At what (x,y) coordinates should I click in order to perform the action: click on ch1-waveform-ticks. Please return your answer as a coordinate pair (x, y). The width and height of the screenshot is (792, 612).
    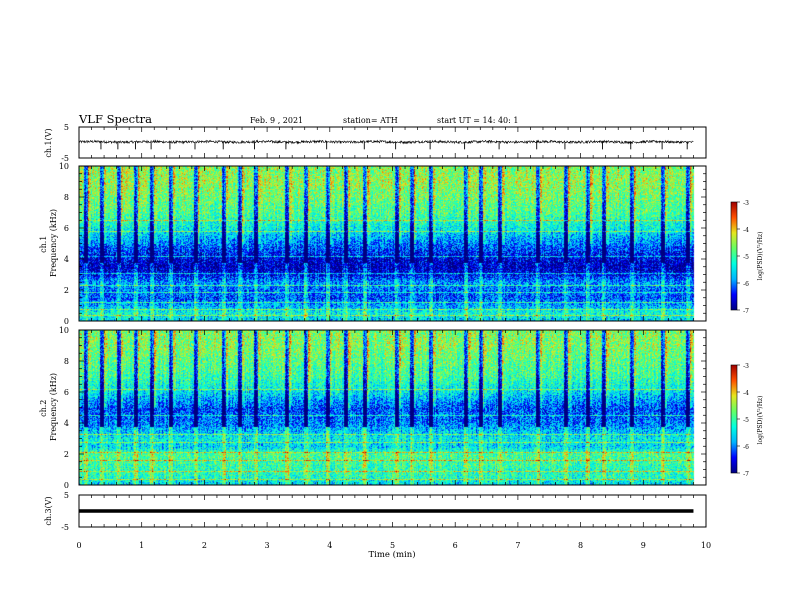
    Looking at the image, I should click on (392, 142).